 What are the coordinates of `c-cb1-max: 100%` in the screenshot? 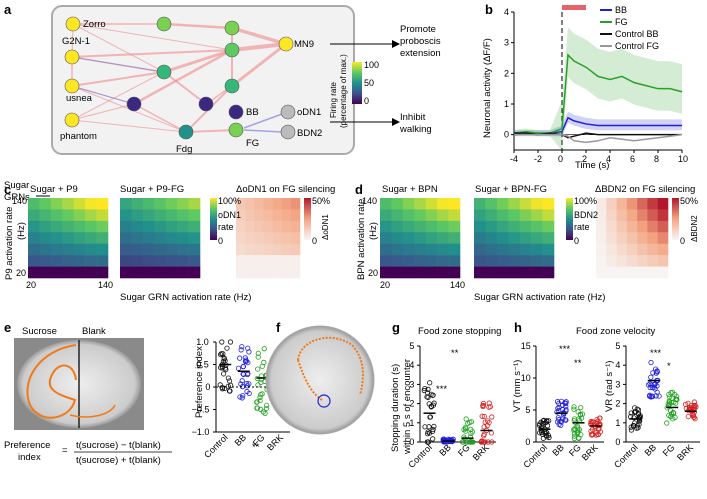 It's located at (229, 201).